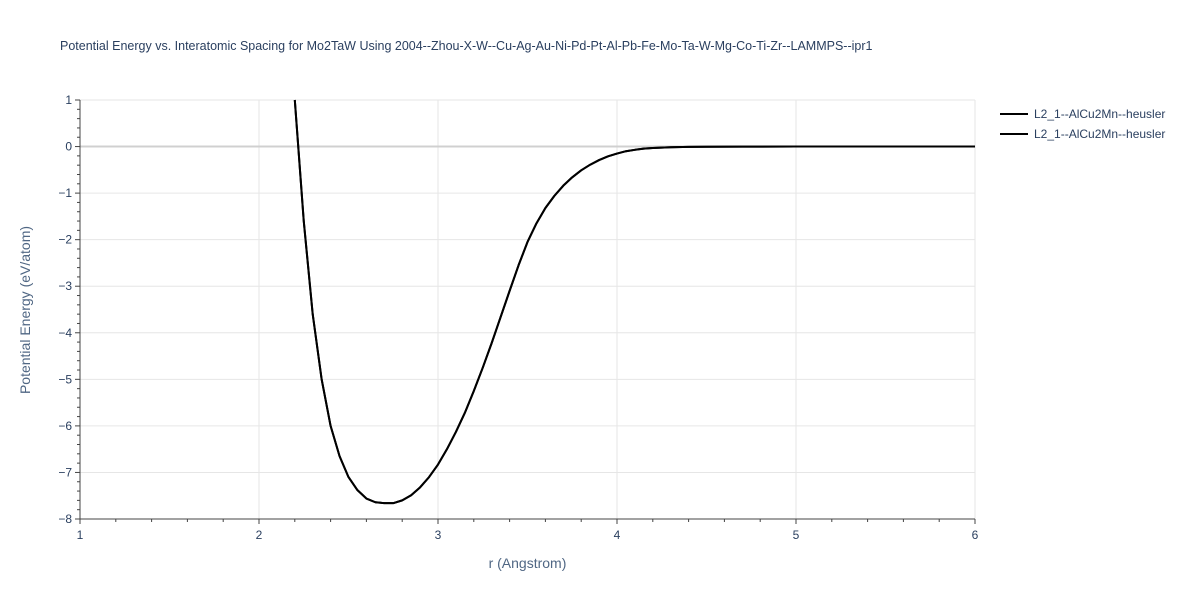 The height and width of the screenshot is (600, 1200). Describe the element at coordinates (80, 535) in the screenshot. I see `x-tick-label: 1` at that location.